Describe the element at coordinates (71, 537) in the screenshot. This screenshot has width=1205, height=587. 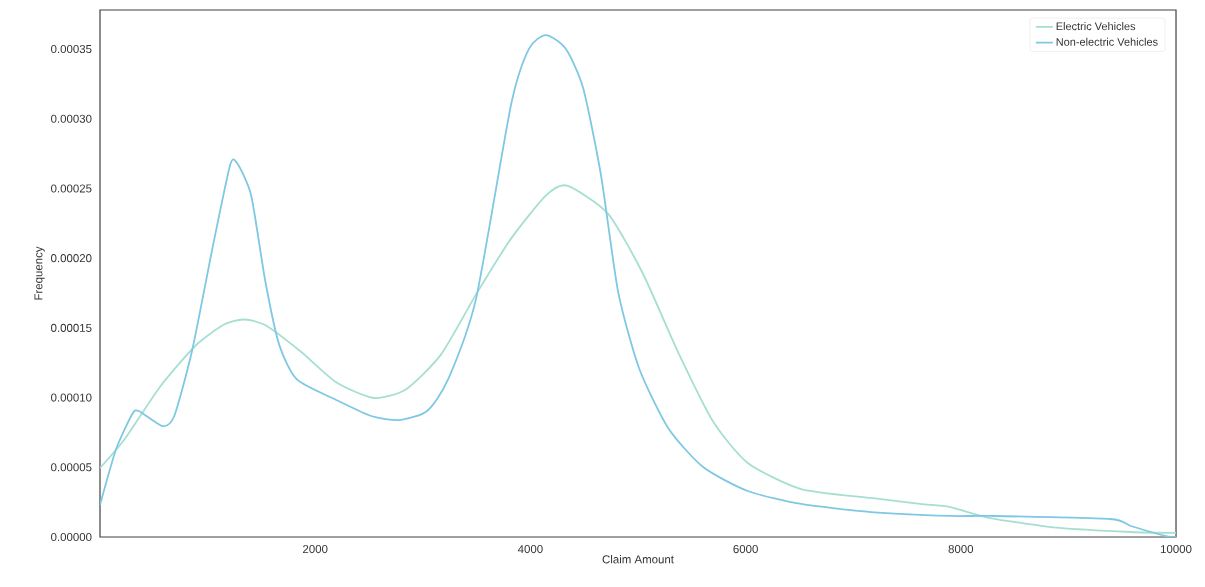
I see `y-tick-label: 0.00000` at that location.